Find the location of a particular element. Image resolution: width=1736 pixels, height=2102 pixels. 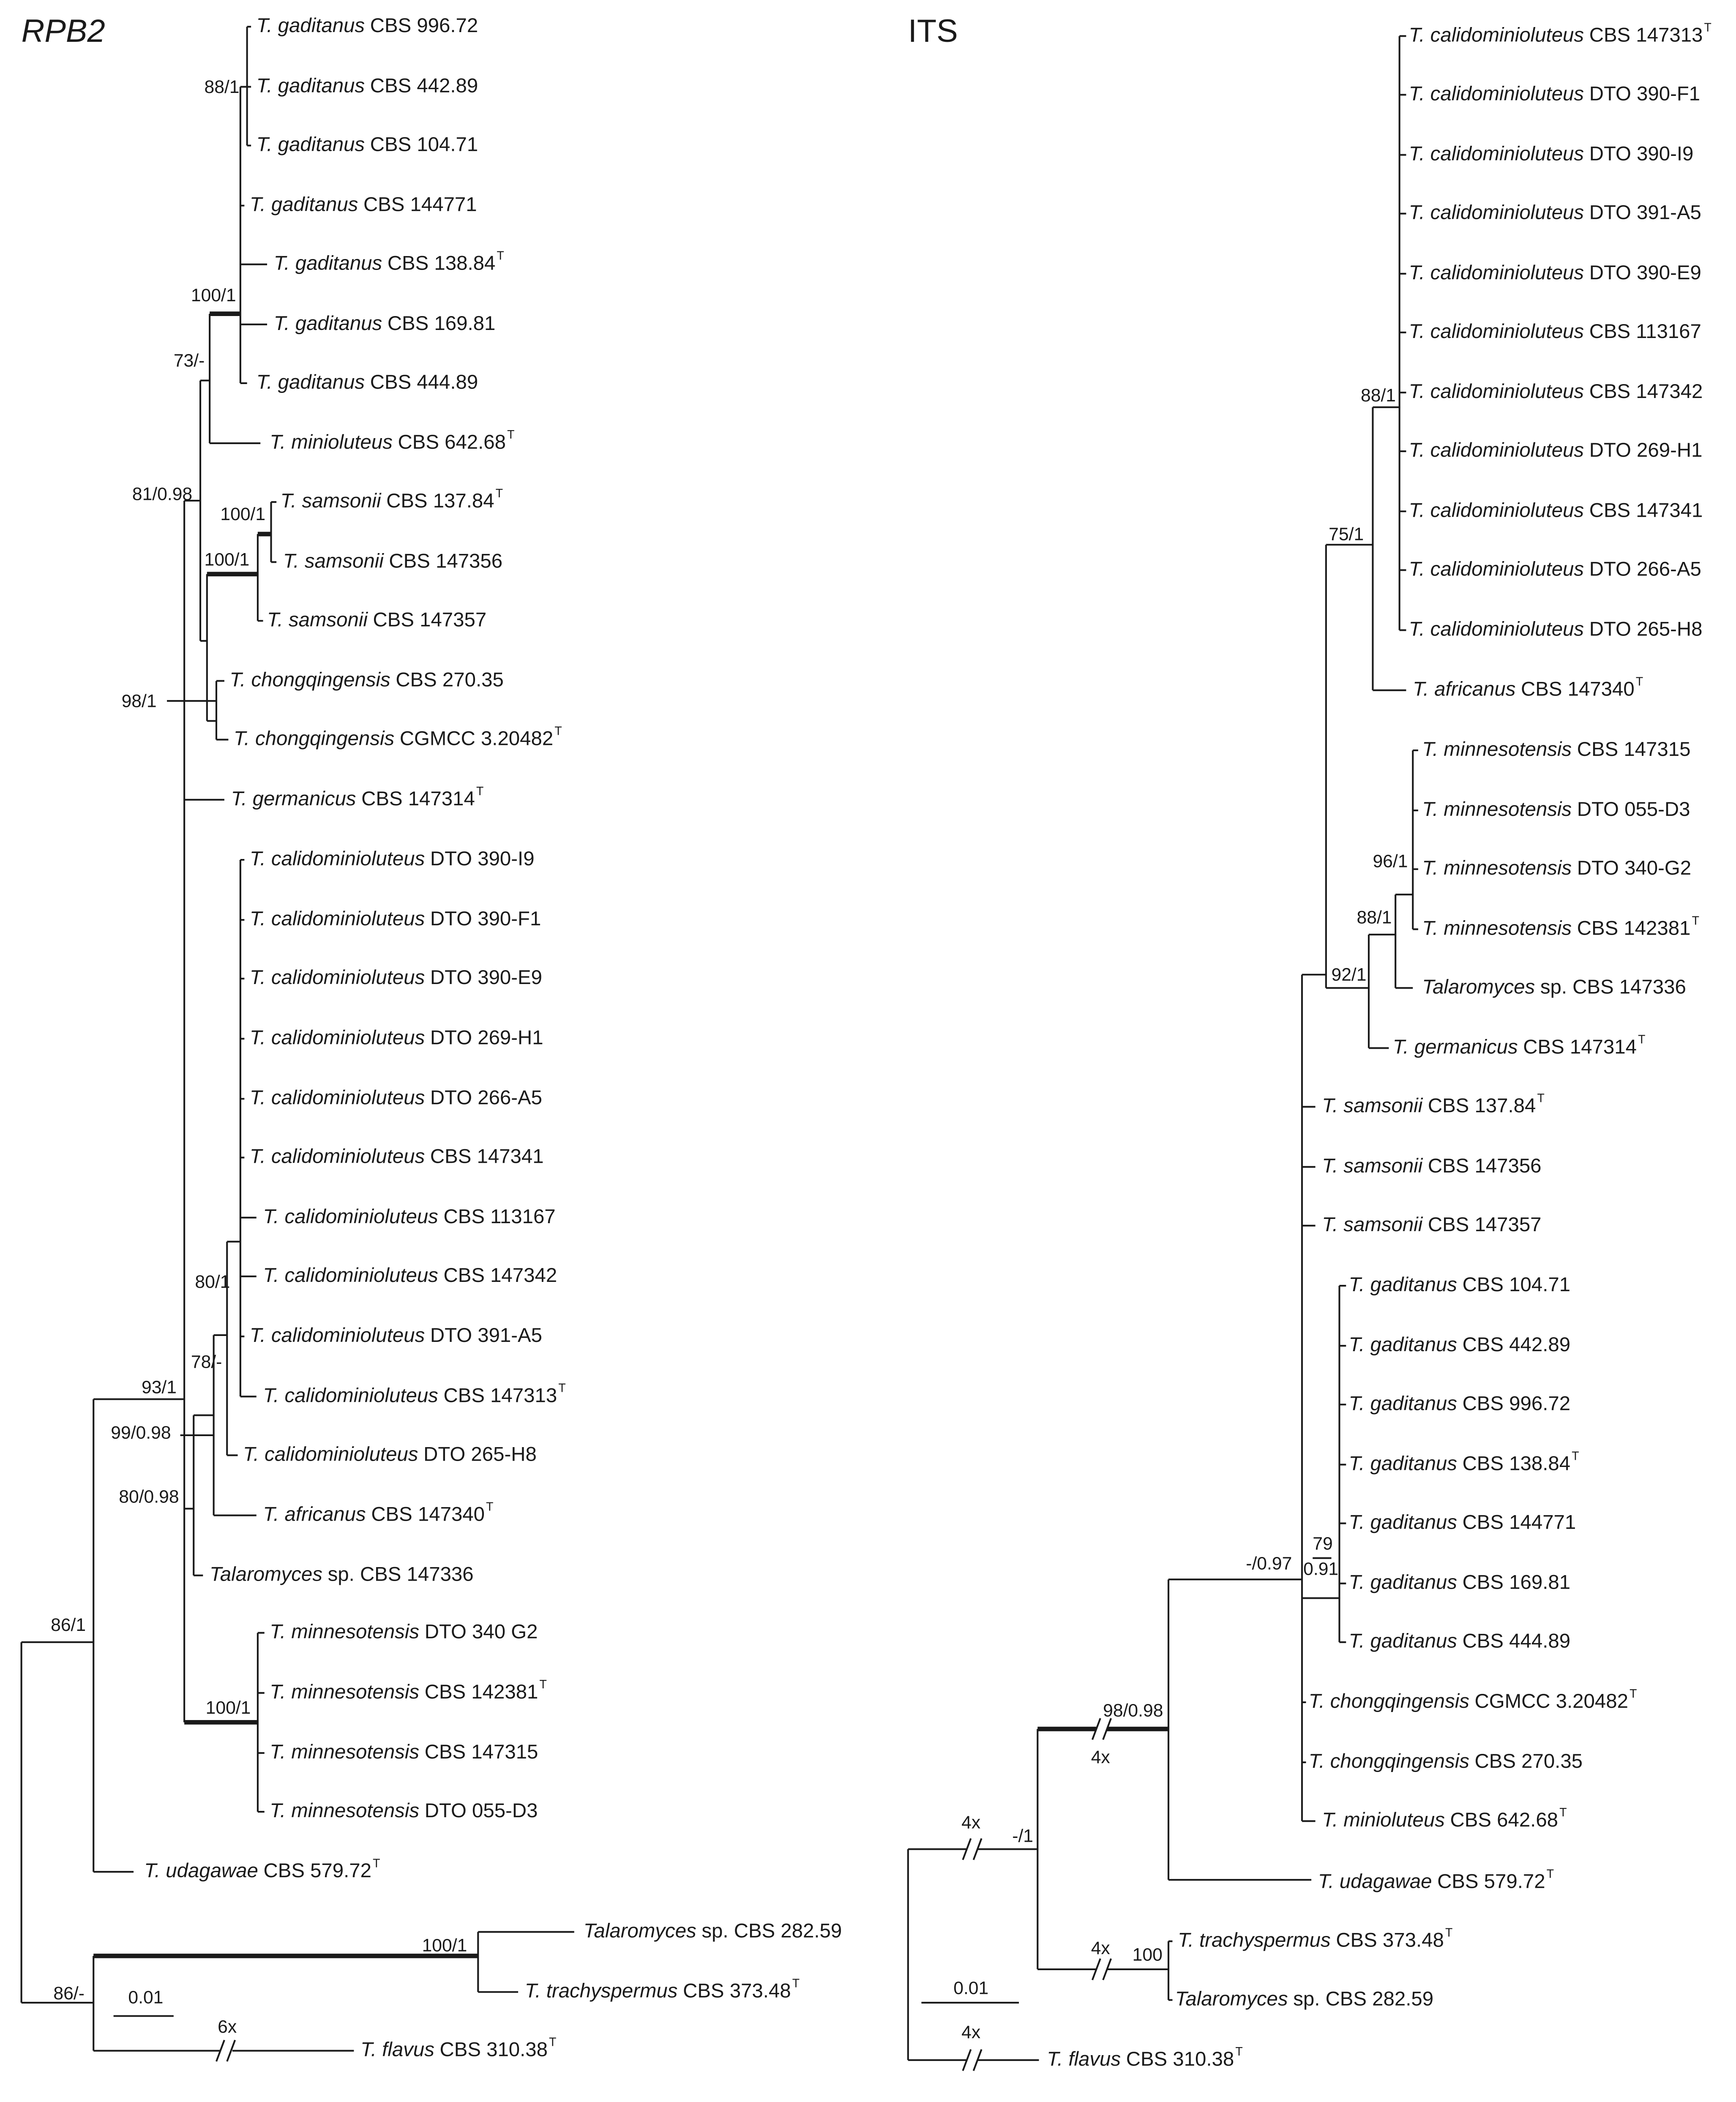

taxon-label: T. minnesotensis CBS 142381 T is located at coordinates (1560, 927).